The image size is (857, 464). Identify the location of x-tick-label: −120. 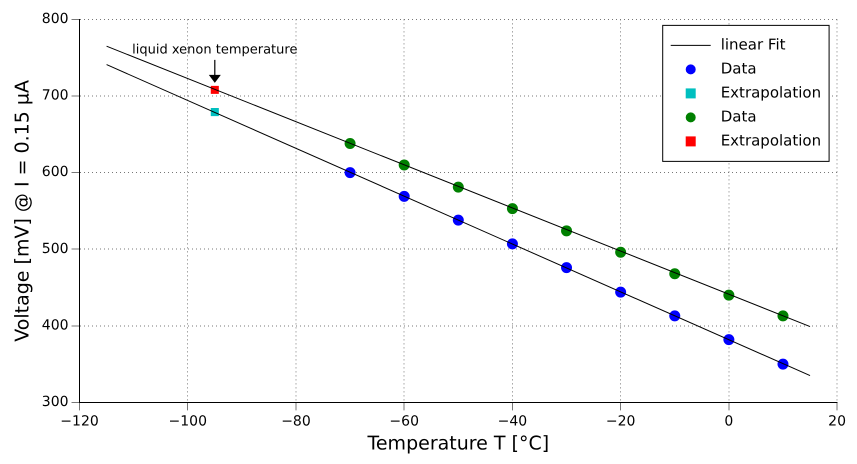
(79, 421).